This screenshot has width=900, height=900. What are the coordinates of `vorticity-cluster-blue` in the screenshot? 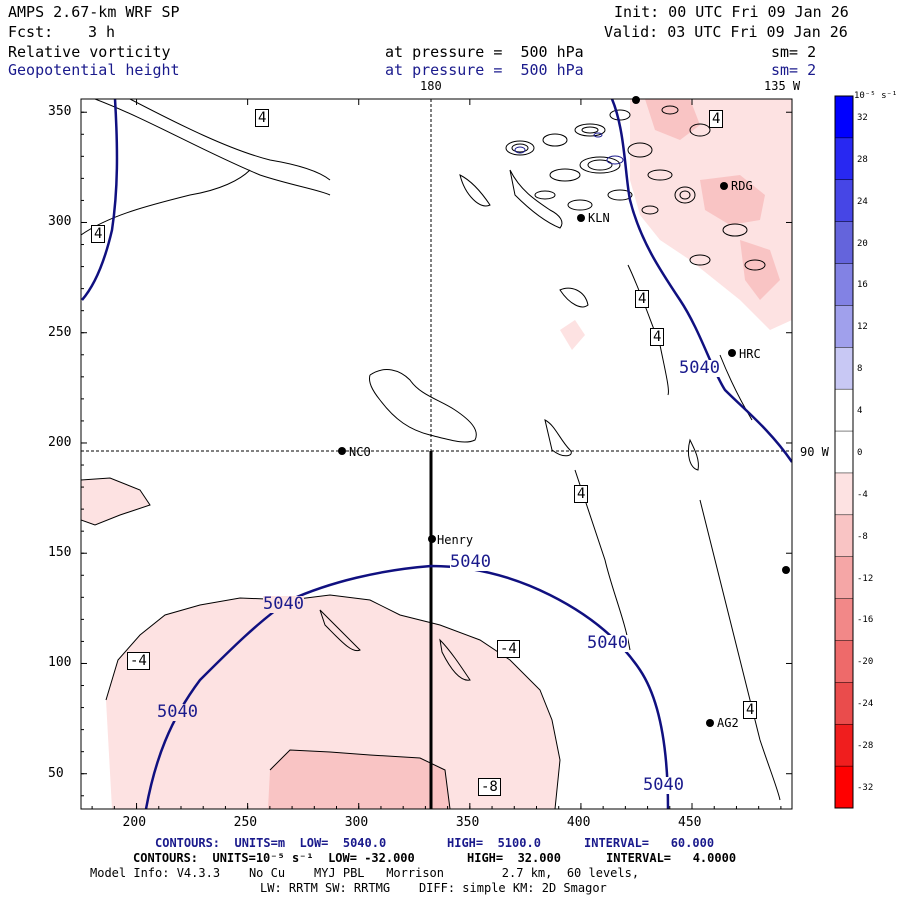 It's located at (569, 148).